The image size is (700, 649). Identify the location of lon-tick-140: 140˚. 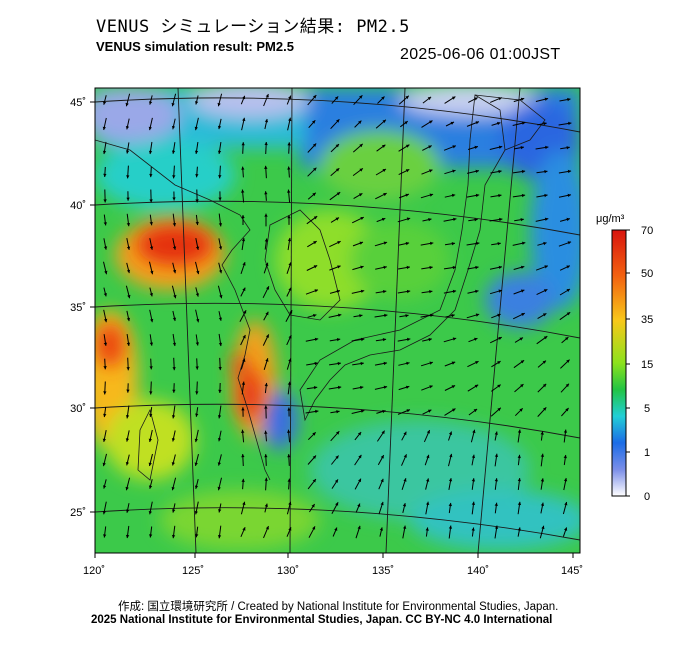
(478, 571).